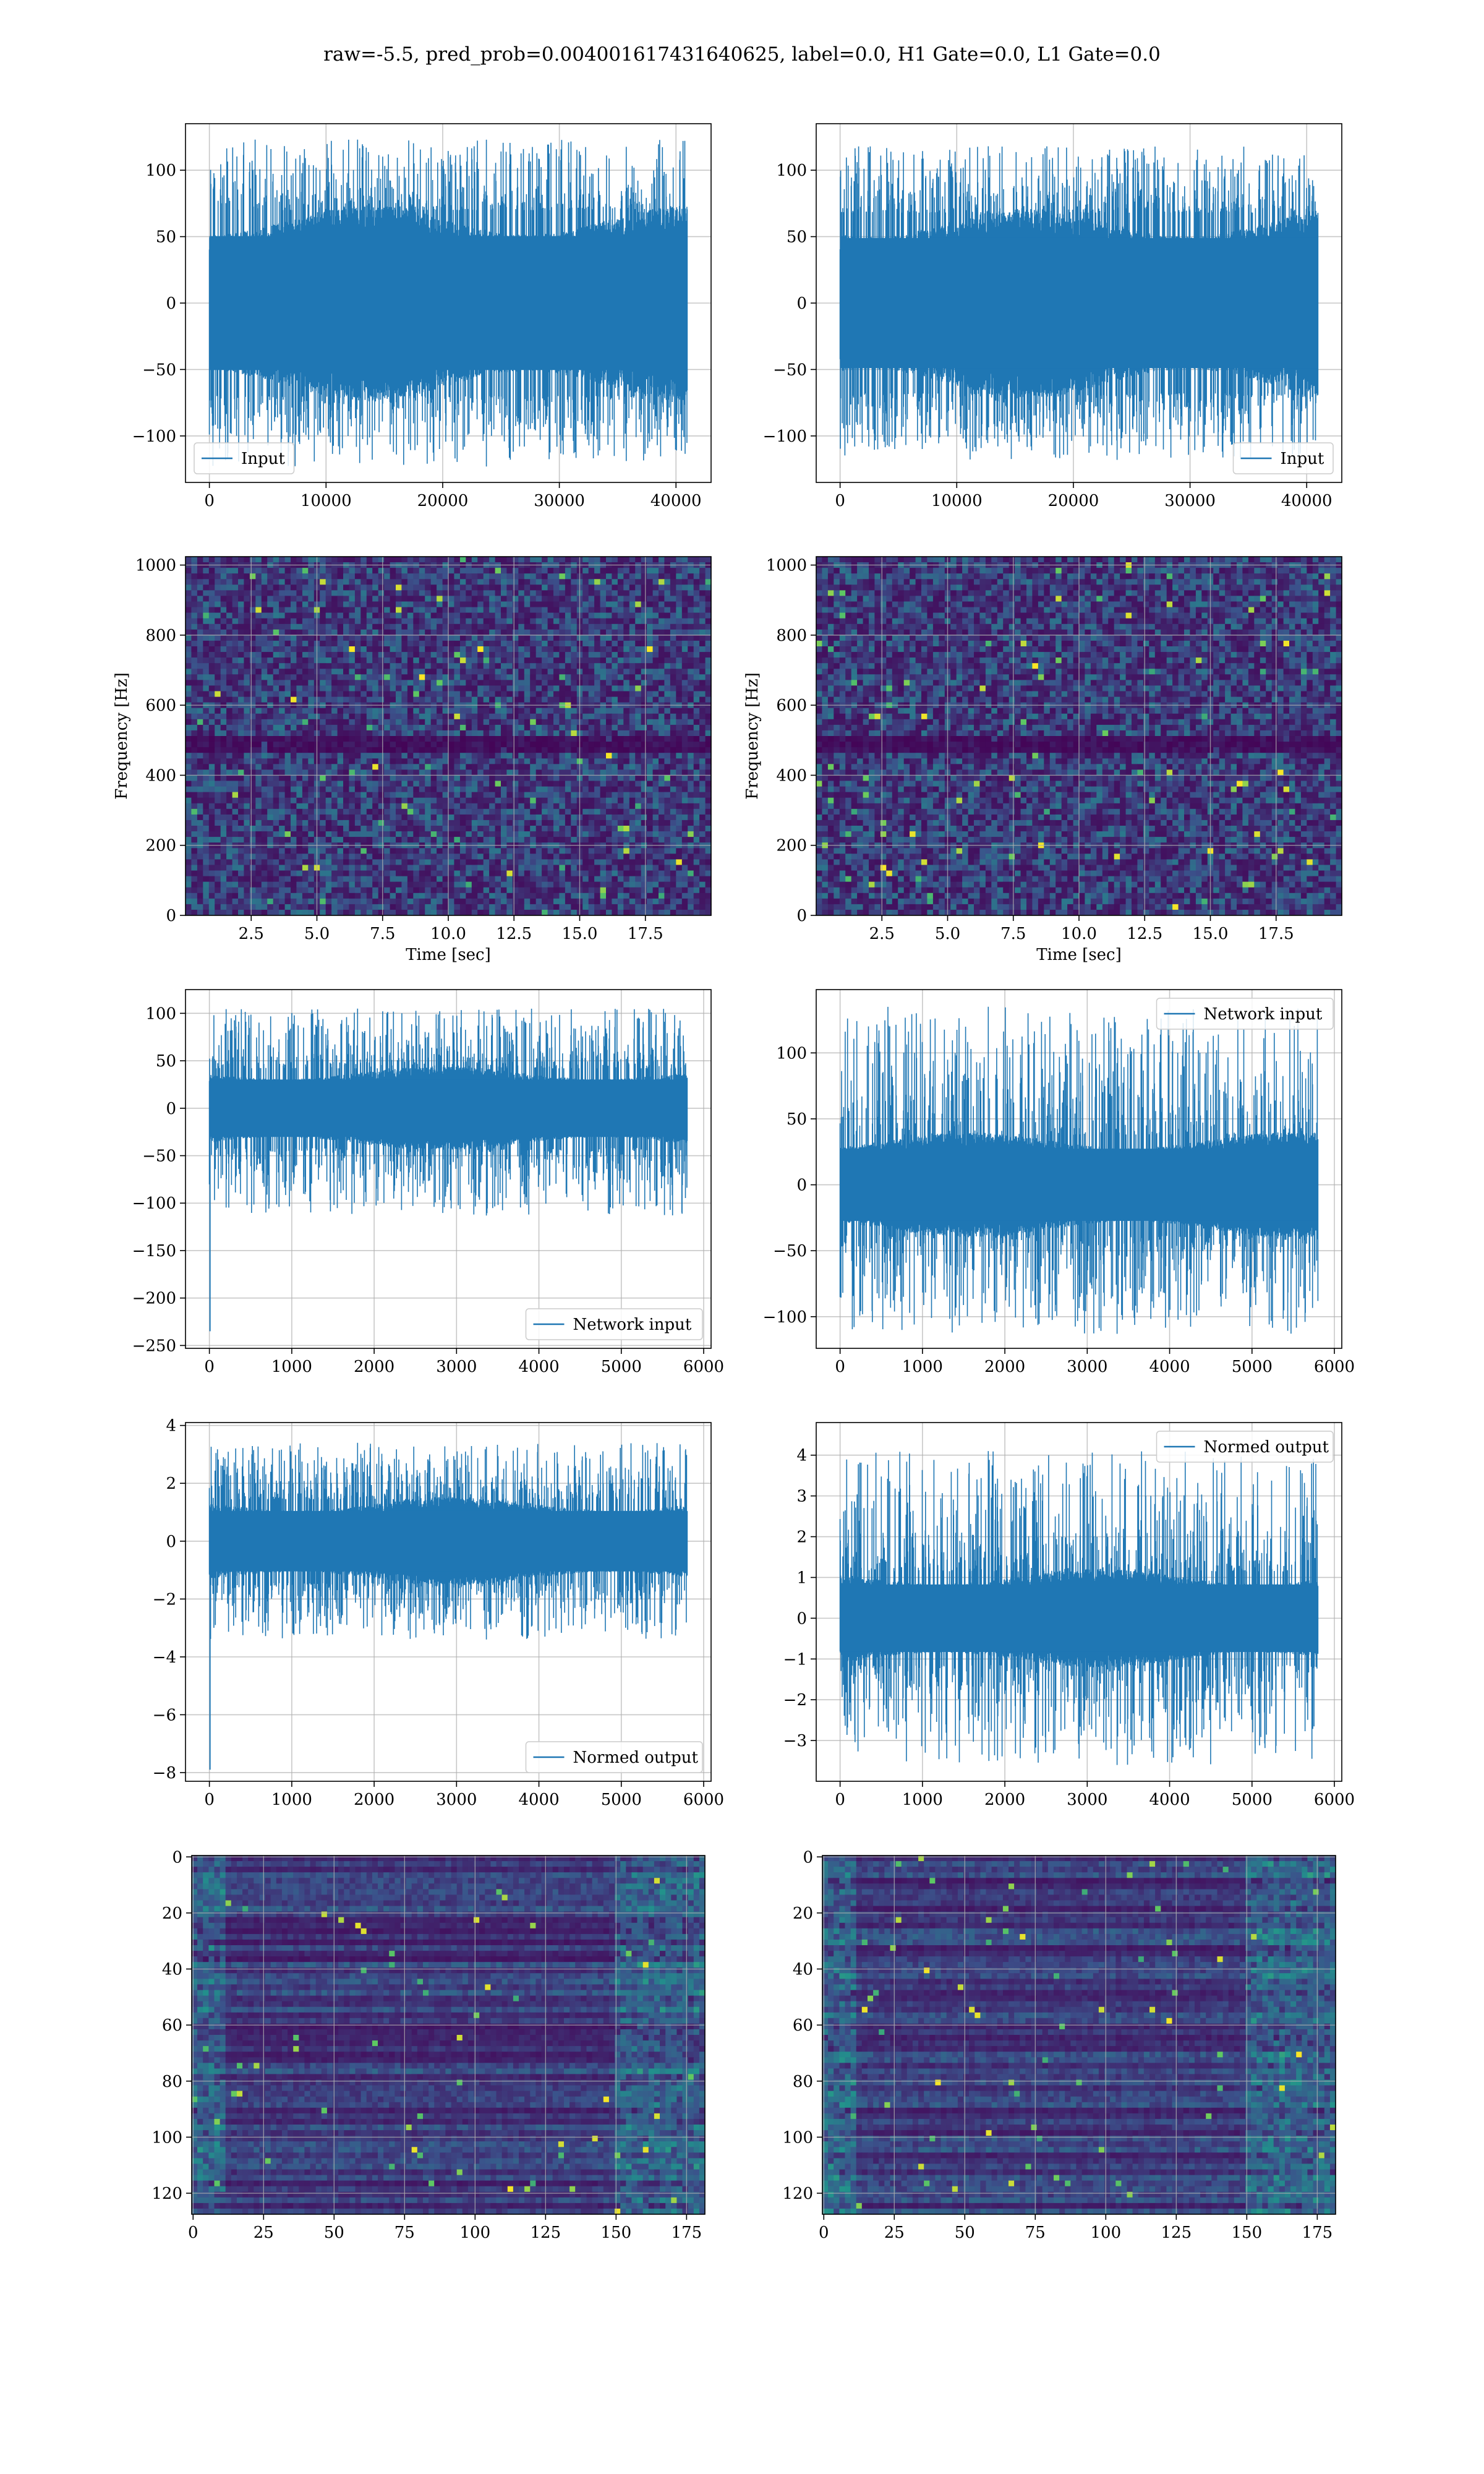 The height and width of the screenshot is (2474, 1484). Describe the element at coordinates (1035, 2233) in the screenshot. I see `x-tick-label: 75` at that location.